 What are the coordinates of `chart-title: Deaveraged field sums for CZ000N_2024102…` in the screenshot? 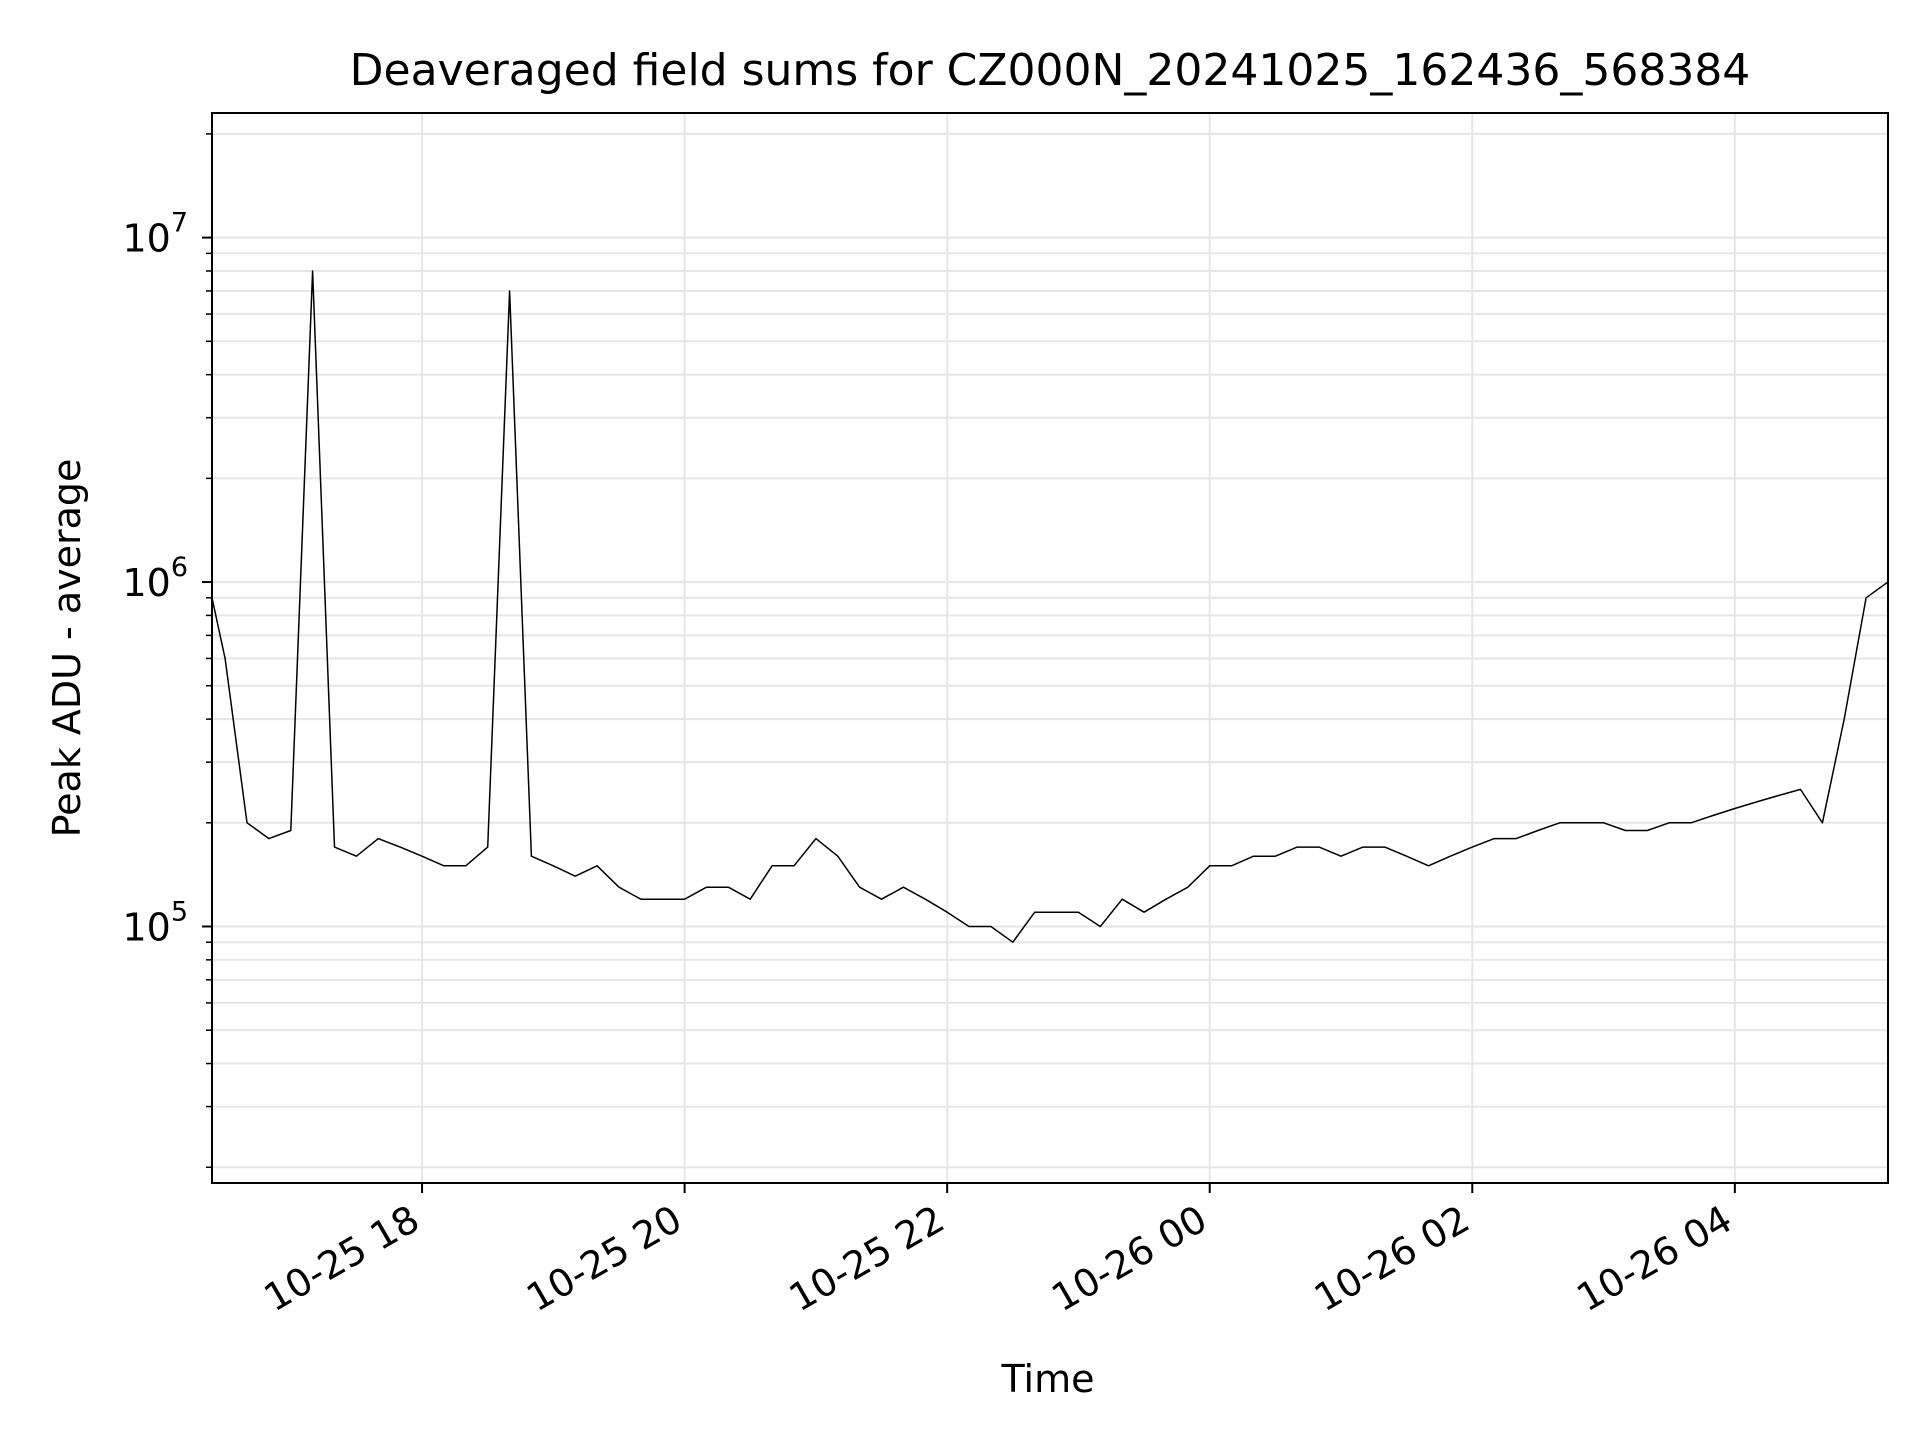 It's located at (1050, 70).